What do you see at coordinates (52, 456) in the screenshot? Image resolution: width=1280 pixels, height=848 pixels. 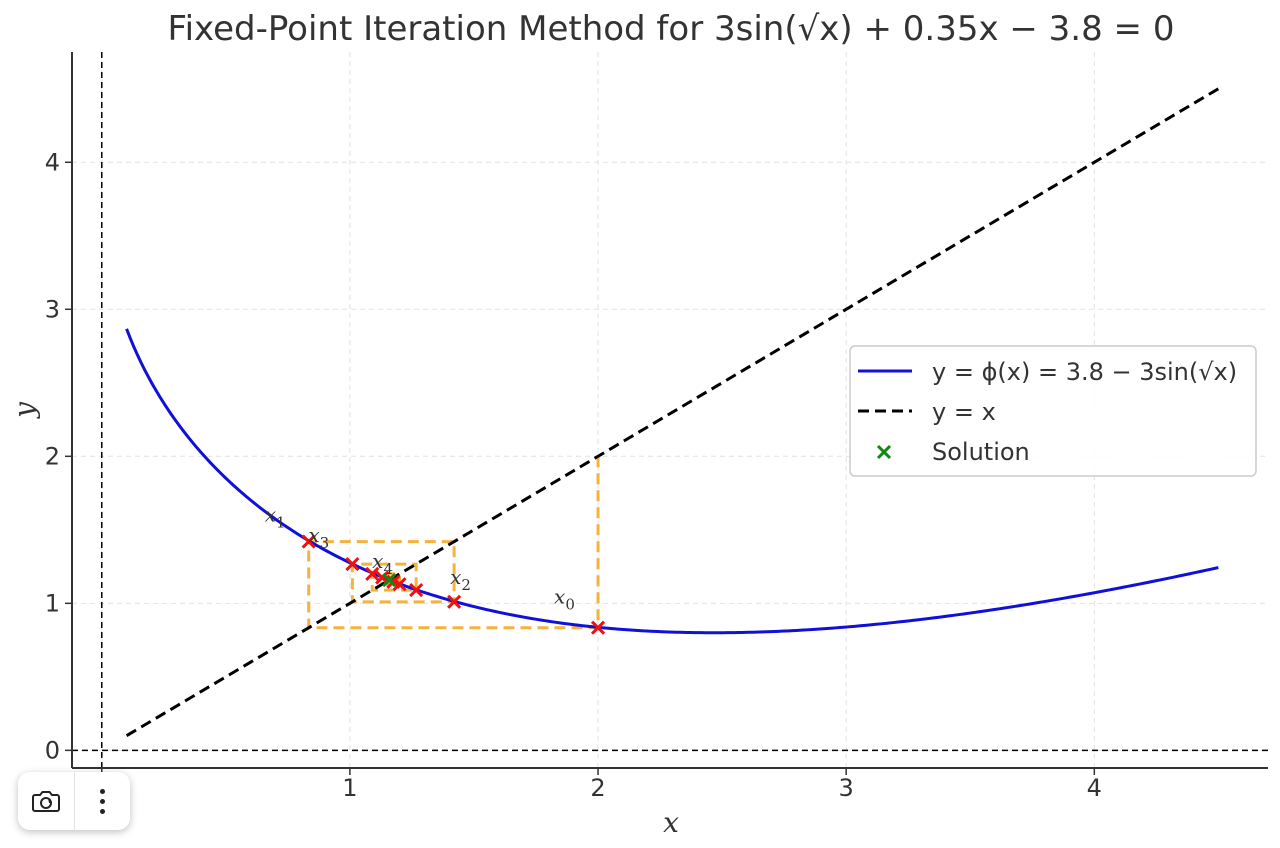 I see `y-tick-label-2: 2` at bounding box center [52, 456].